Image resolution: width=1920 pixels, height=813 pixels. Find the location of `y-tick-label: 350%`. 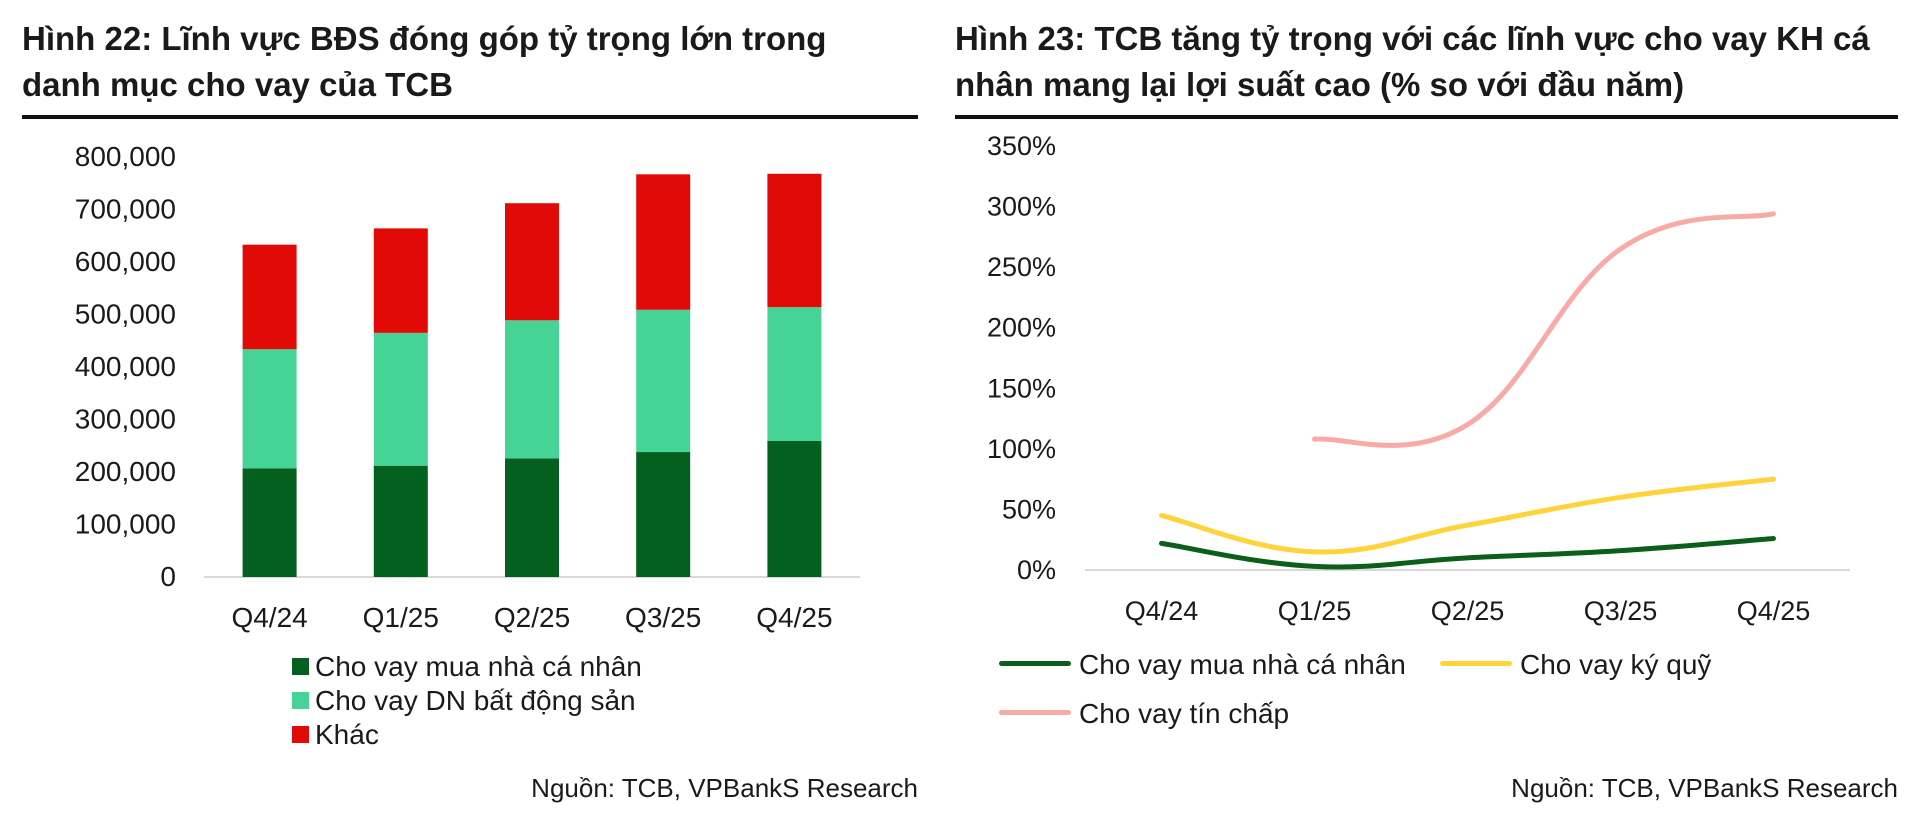

y-tick-label: 350% is located at coordinates (1021, 146).